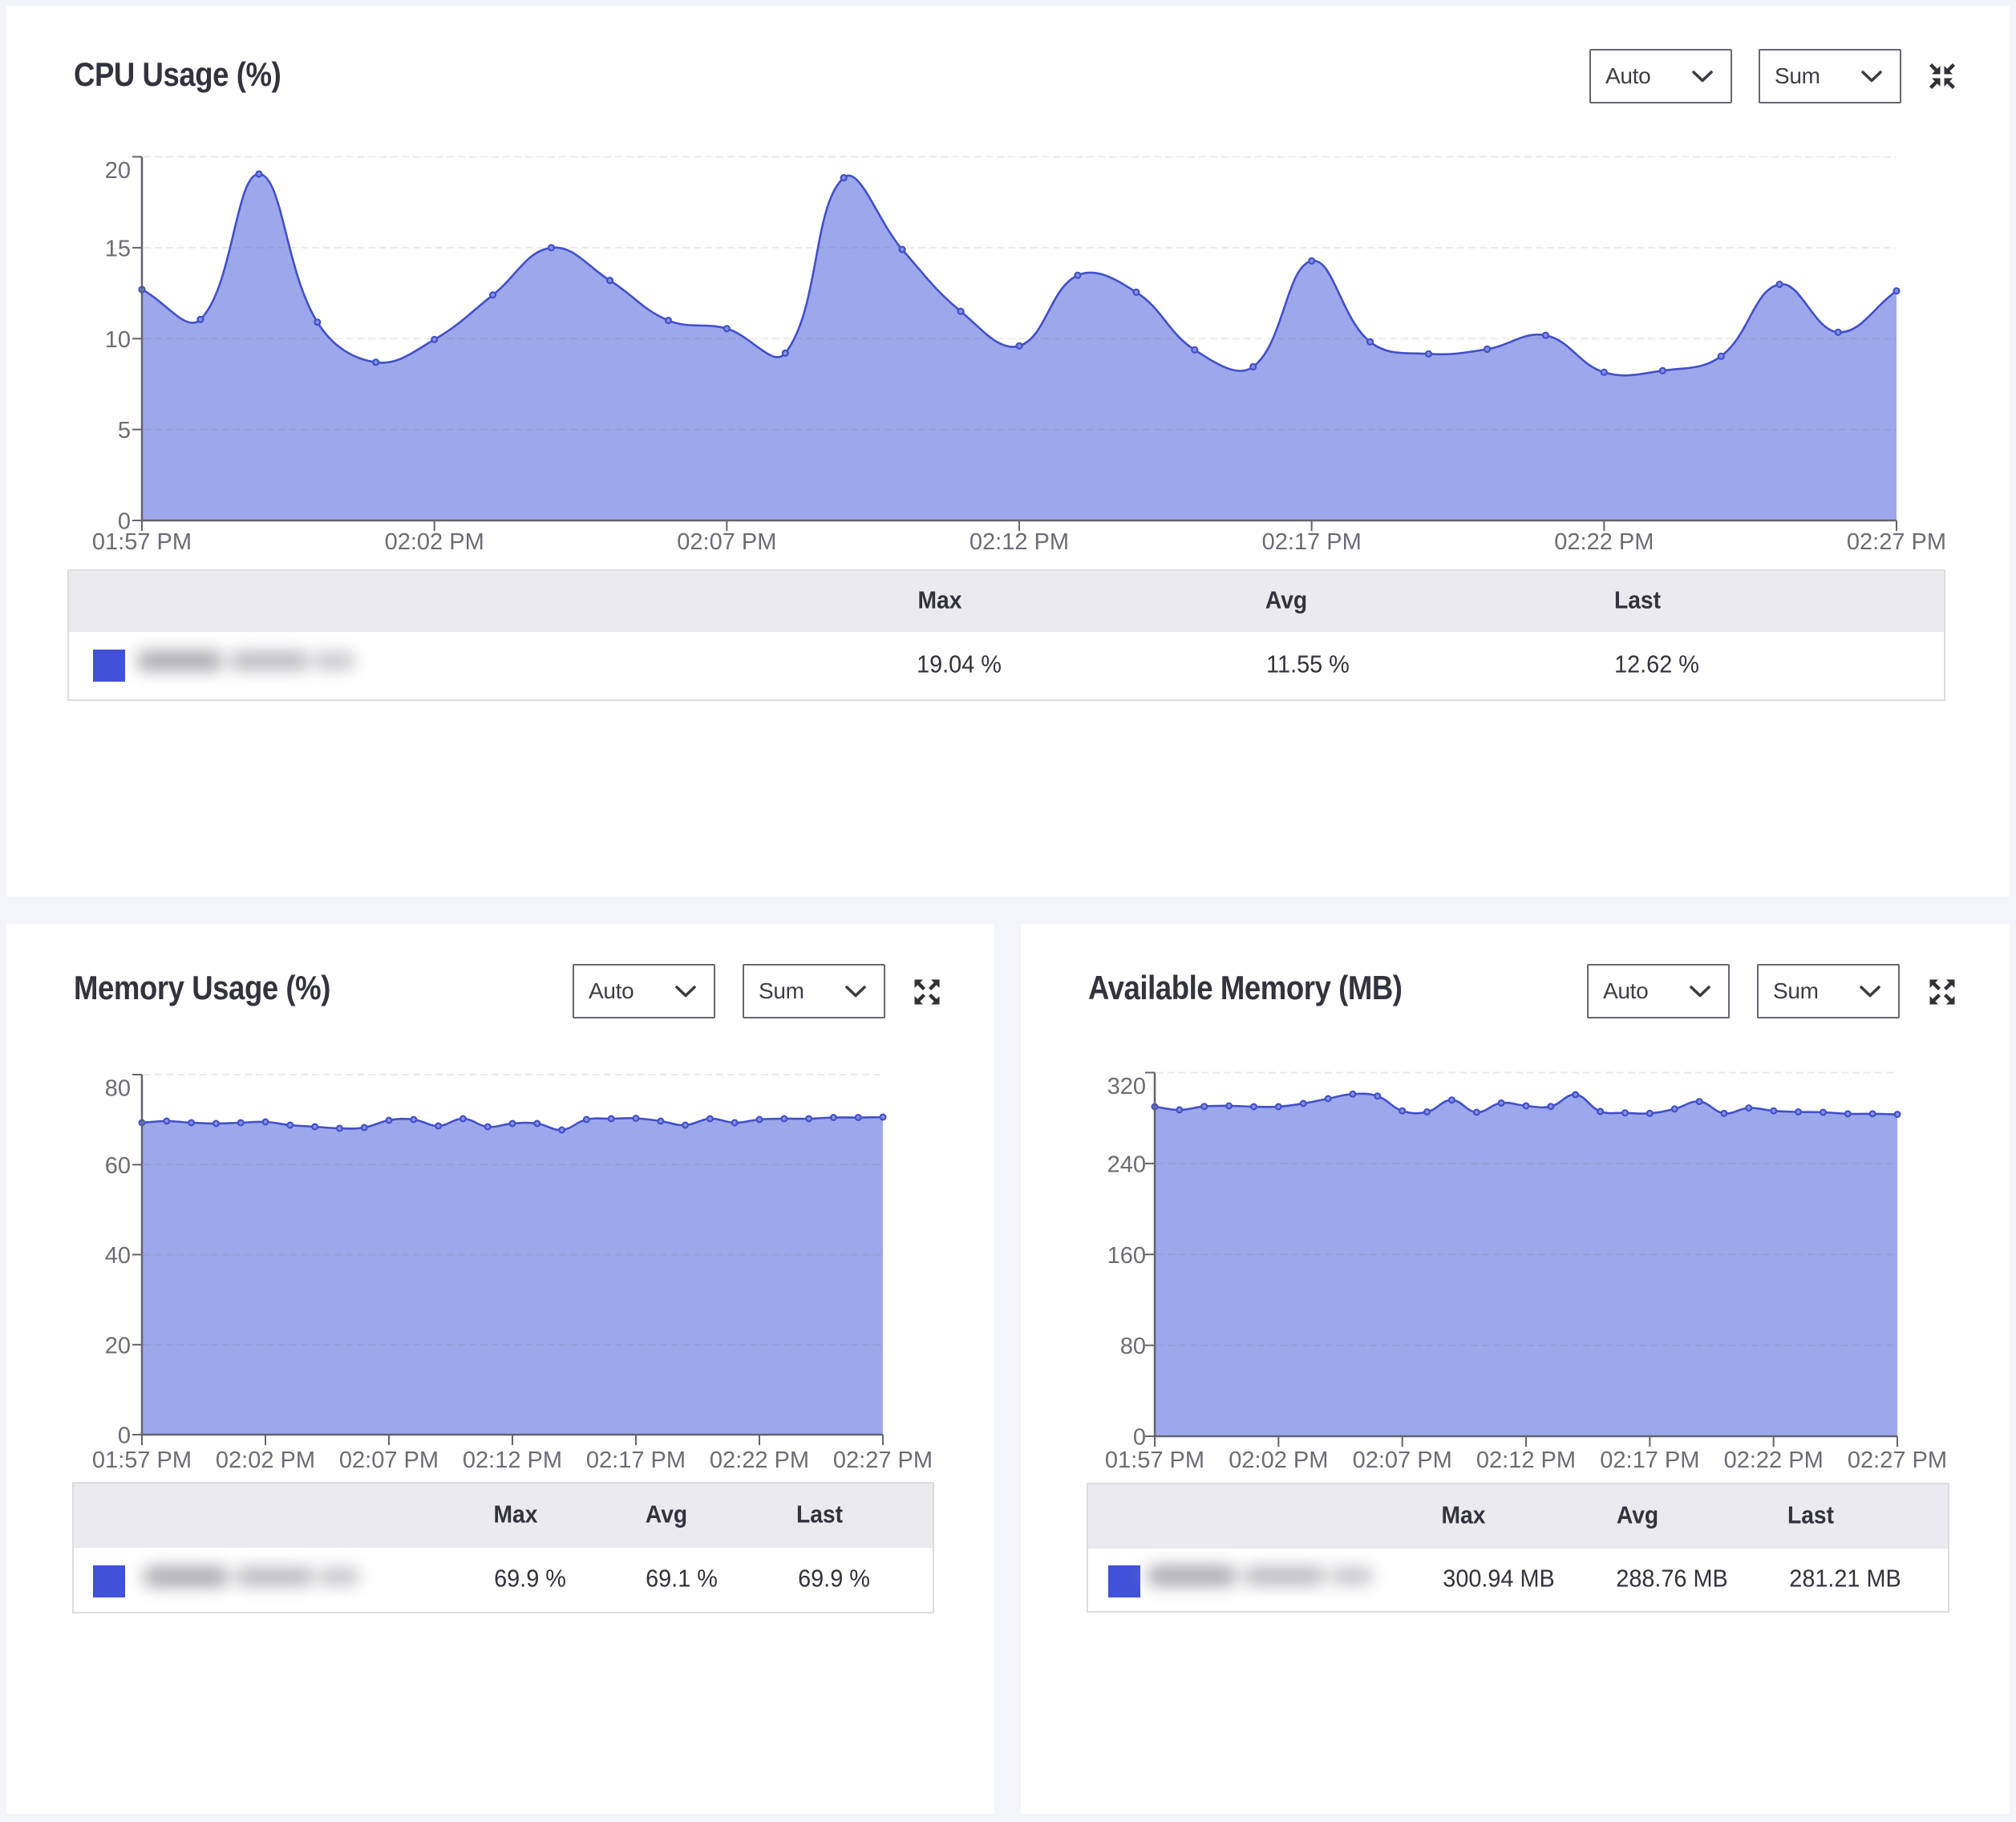 The width and height of the screenshot is (2016, 1822). I want to click on svg-text: 15, so click(118, 249).